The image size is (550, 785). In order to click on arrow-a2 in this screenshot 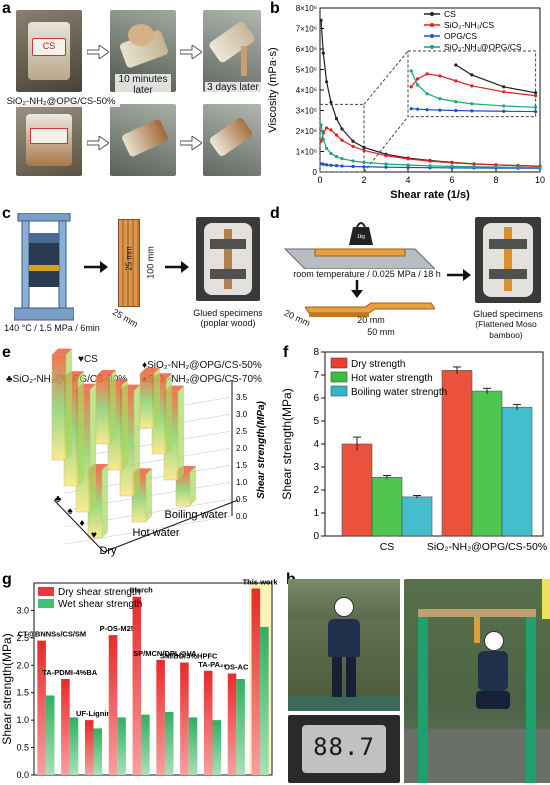, I will do `click(191, 52)`.